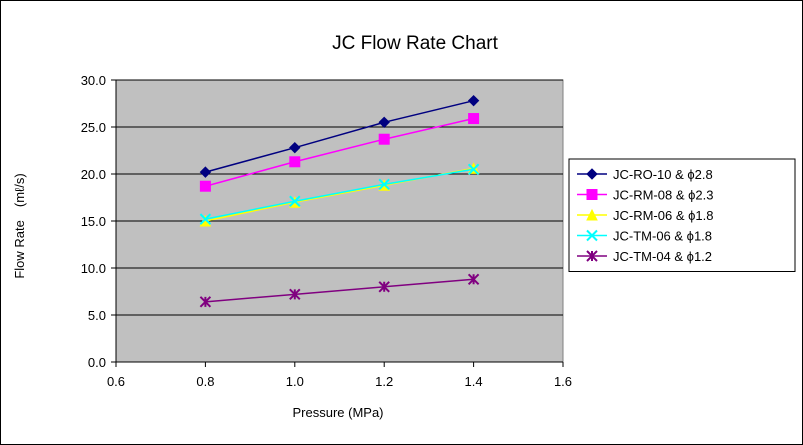 Image resolution: width=803 pixels, height=445 pixels. What do you see at coordinates (97, 362) in the screenshot?
I see `y-tick-label: 0.0` at bounding box center [97, 362].